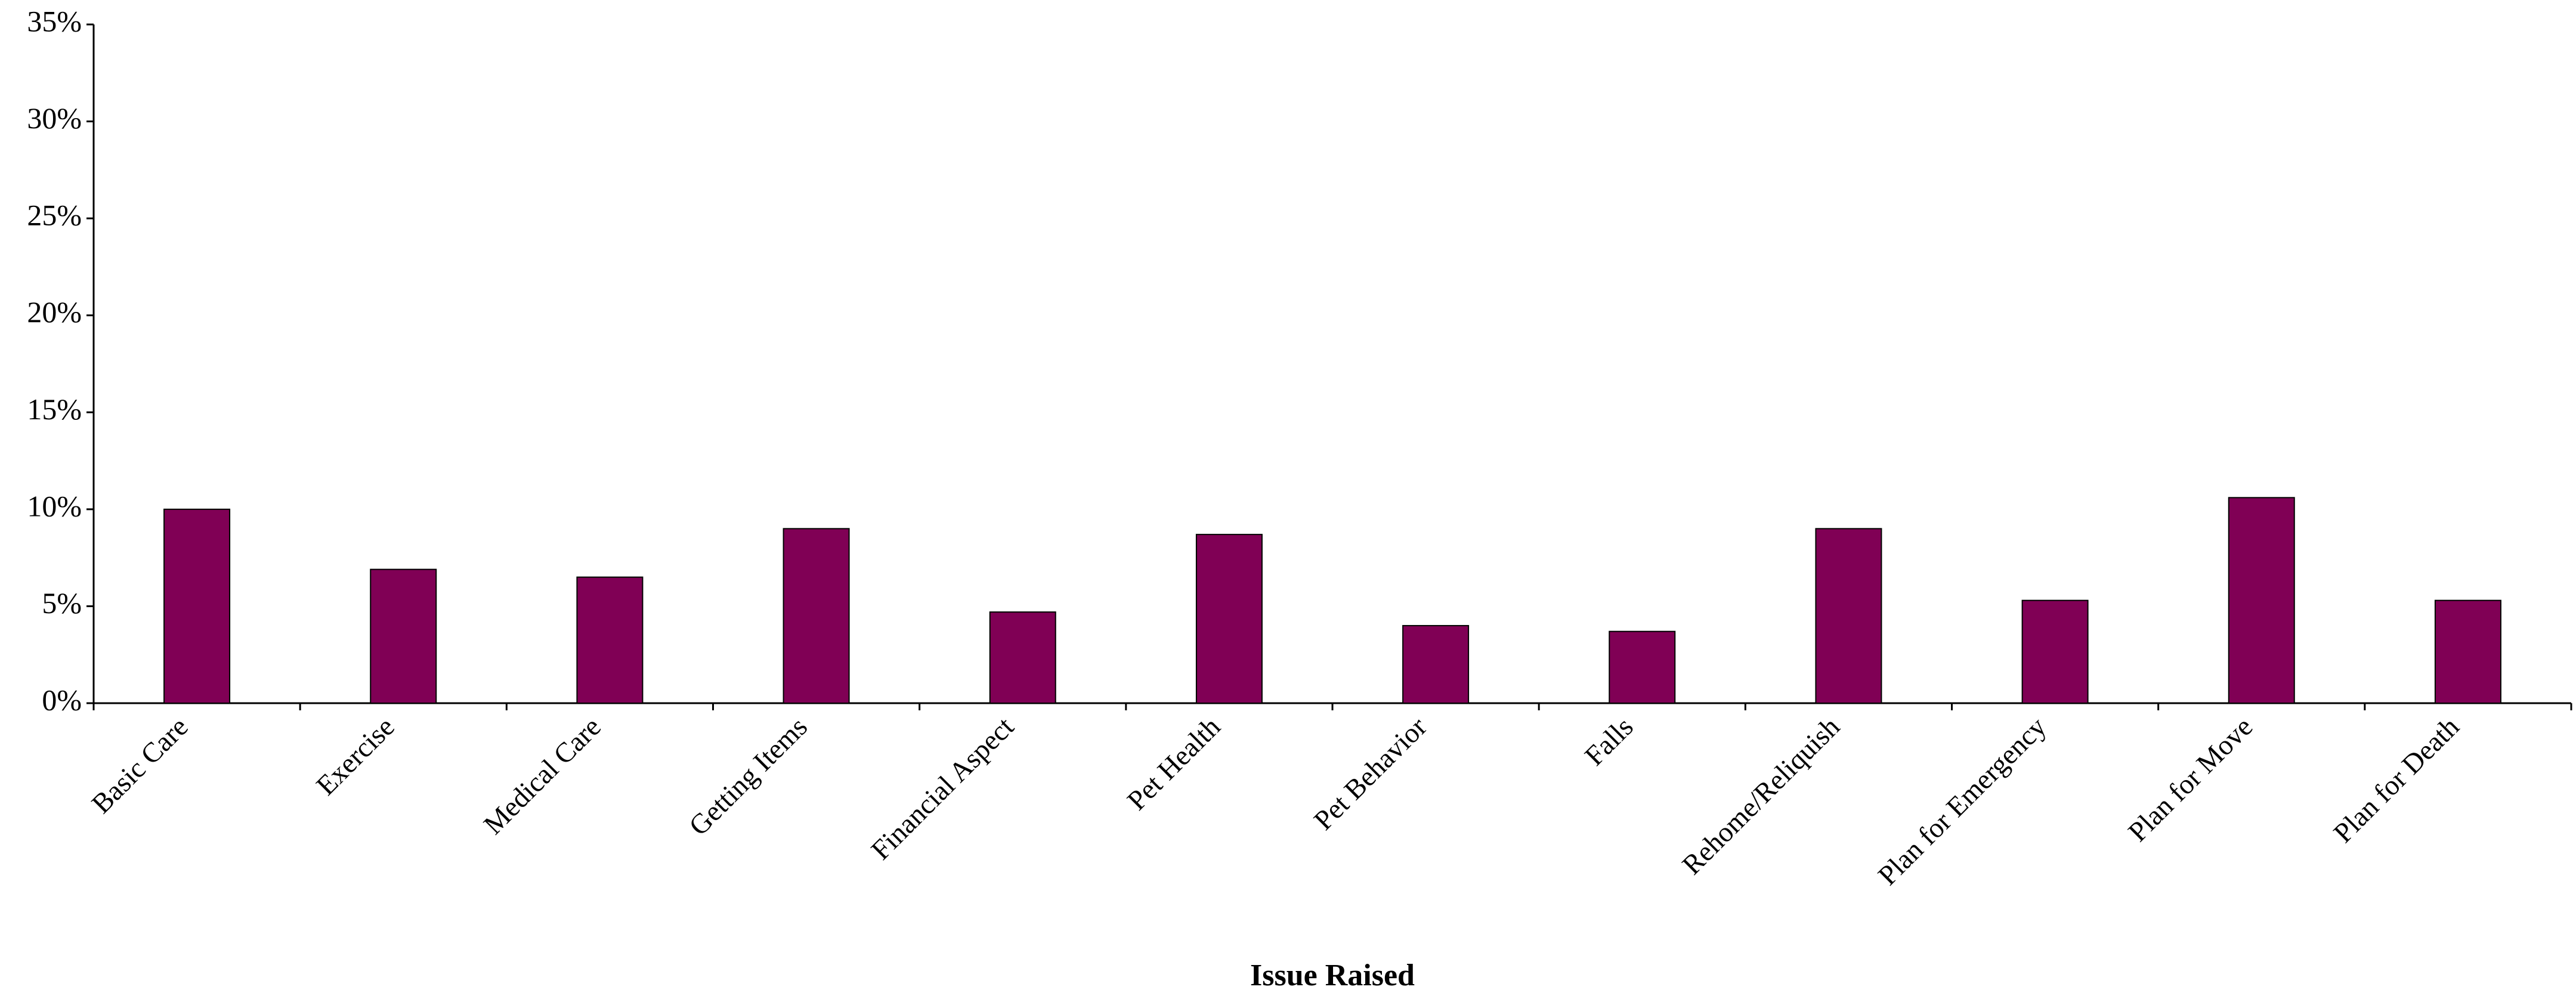 The image size is (2576, 999). Describe the element at coordinates (748, 777) in the screenshot. I see `x-tick-label: Getting Items` at that location.